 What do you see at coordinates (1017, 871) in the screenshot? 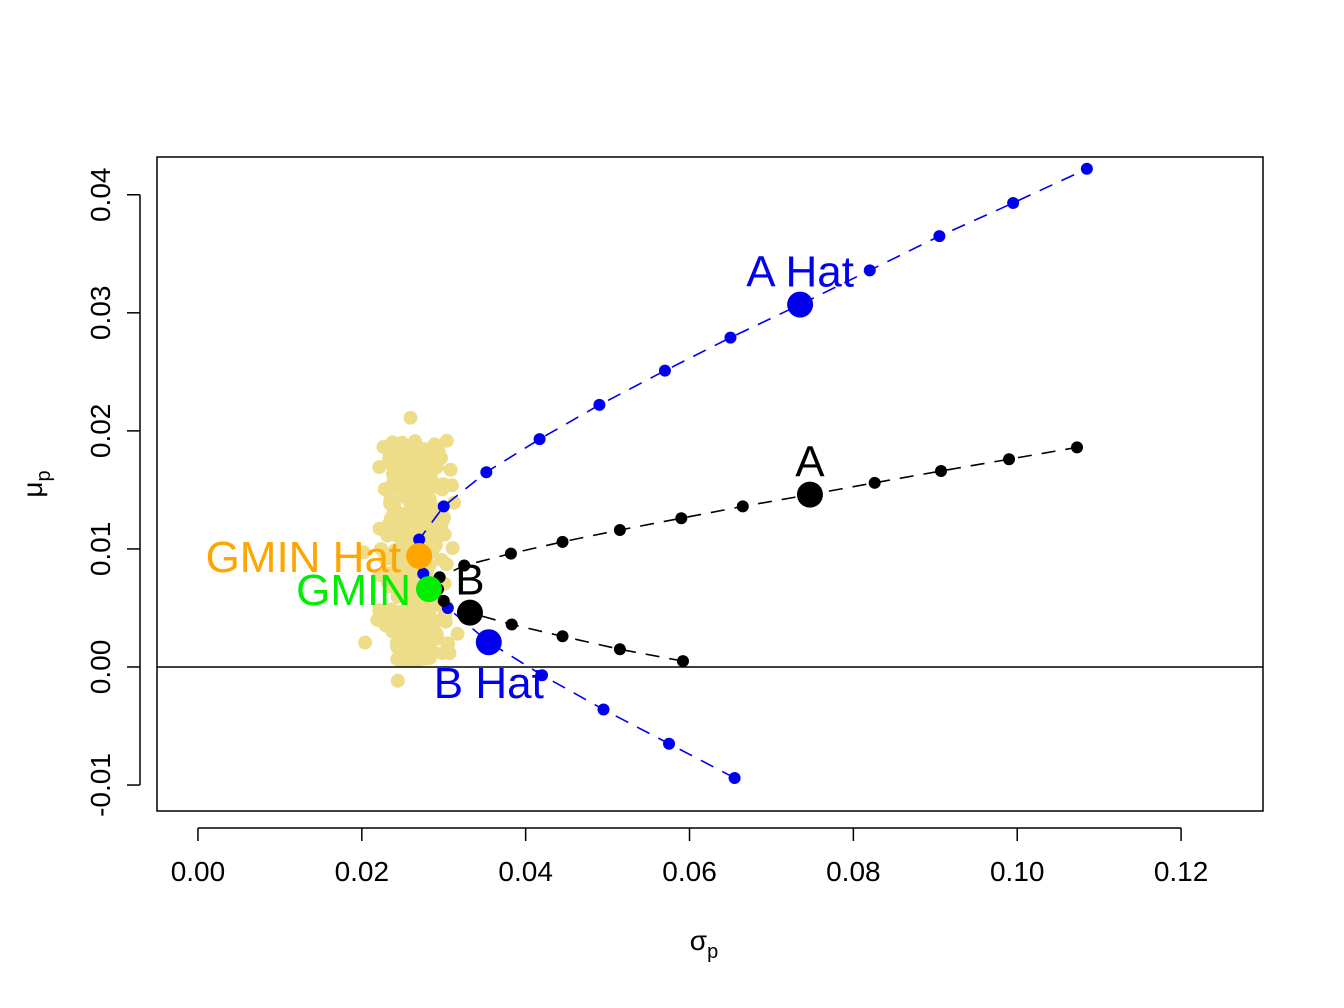
I see `x-tick-label: 0.10` at bounding box center [1017, 871].